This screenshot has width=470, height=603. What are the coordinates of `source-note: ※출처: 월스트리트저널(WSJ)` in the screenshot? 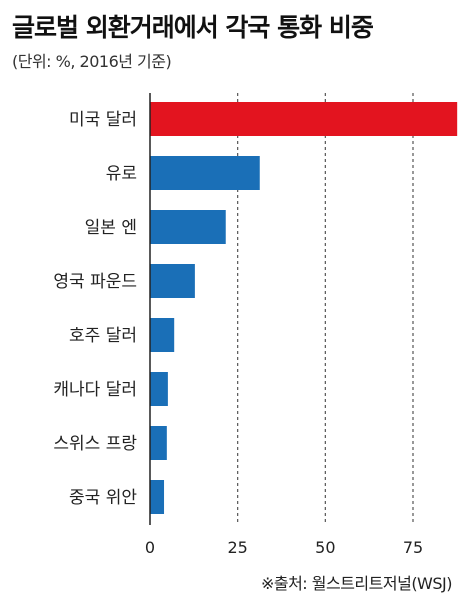 It's located at (356, 583).